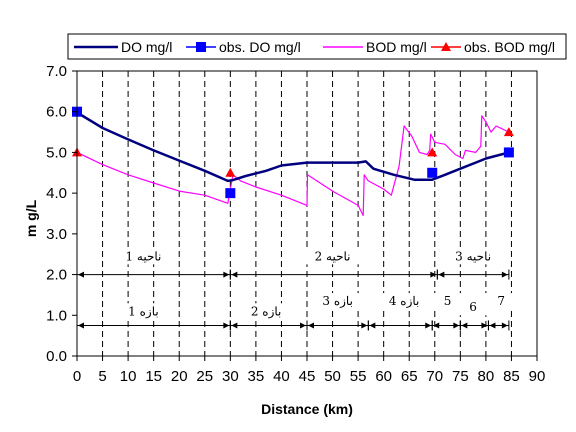 This screenshot has width=576, height=432. What do you see at coordinates (128, 376) in the screenshot?
I see `x-tick-label-10: 10` at bounding box center [128, 376].